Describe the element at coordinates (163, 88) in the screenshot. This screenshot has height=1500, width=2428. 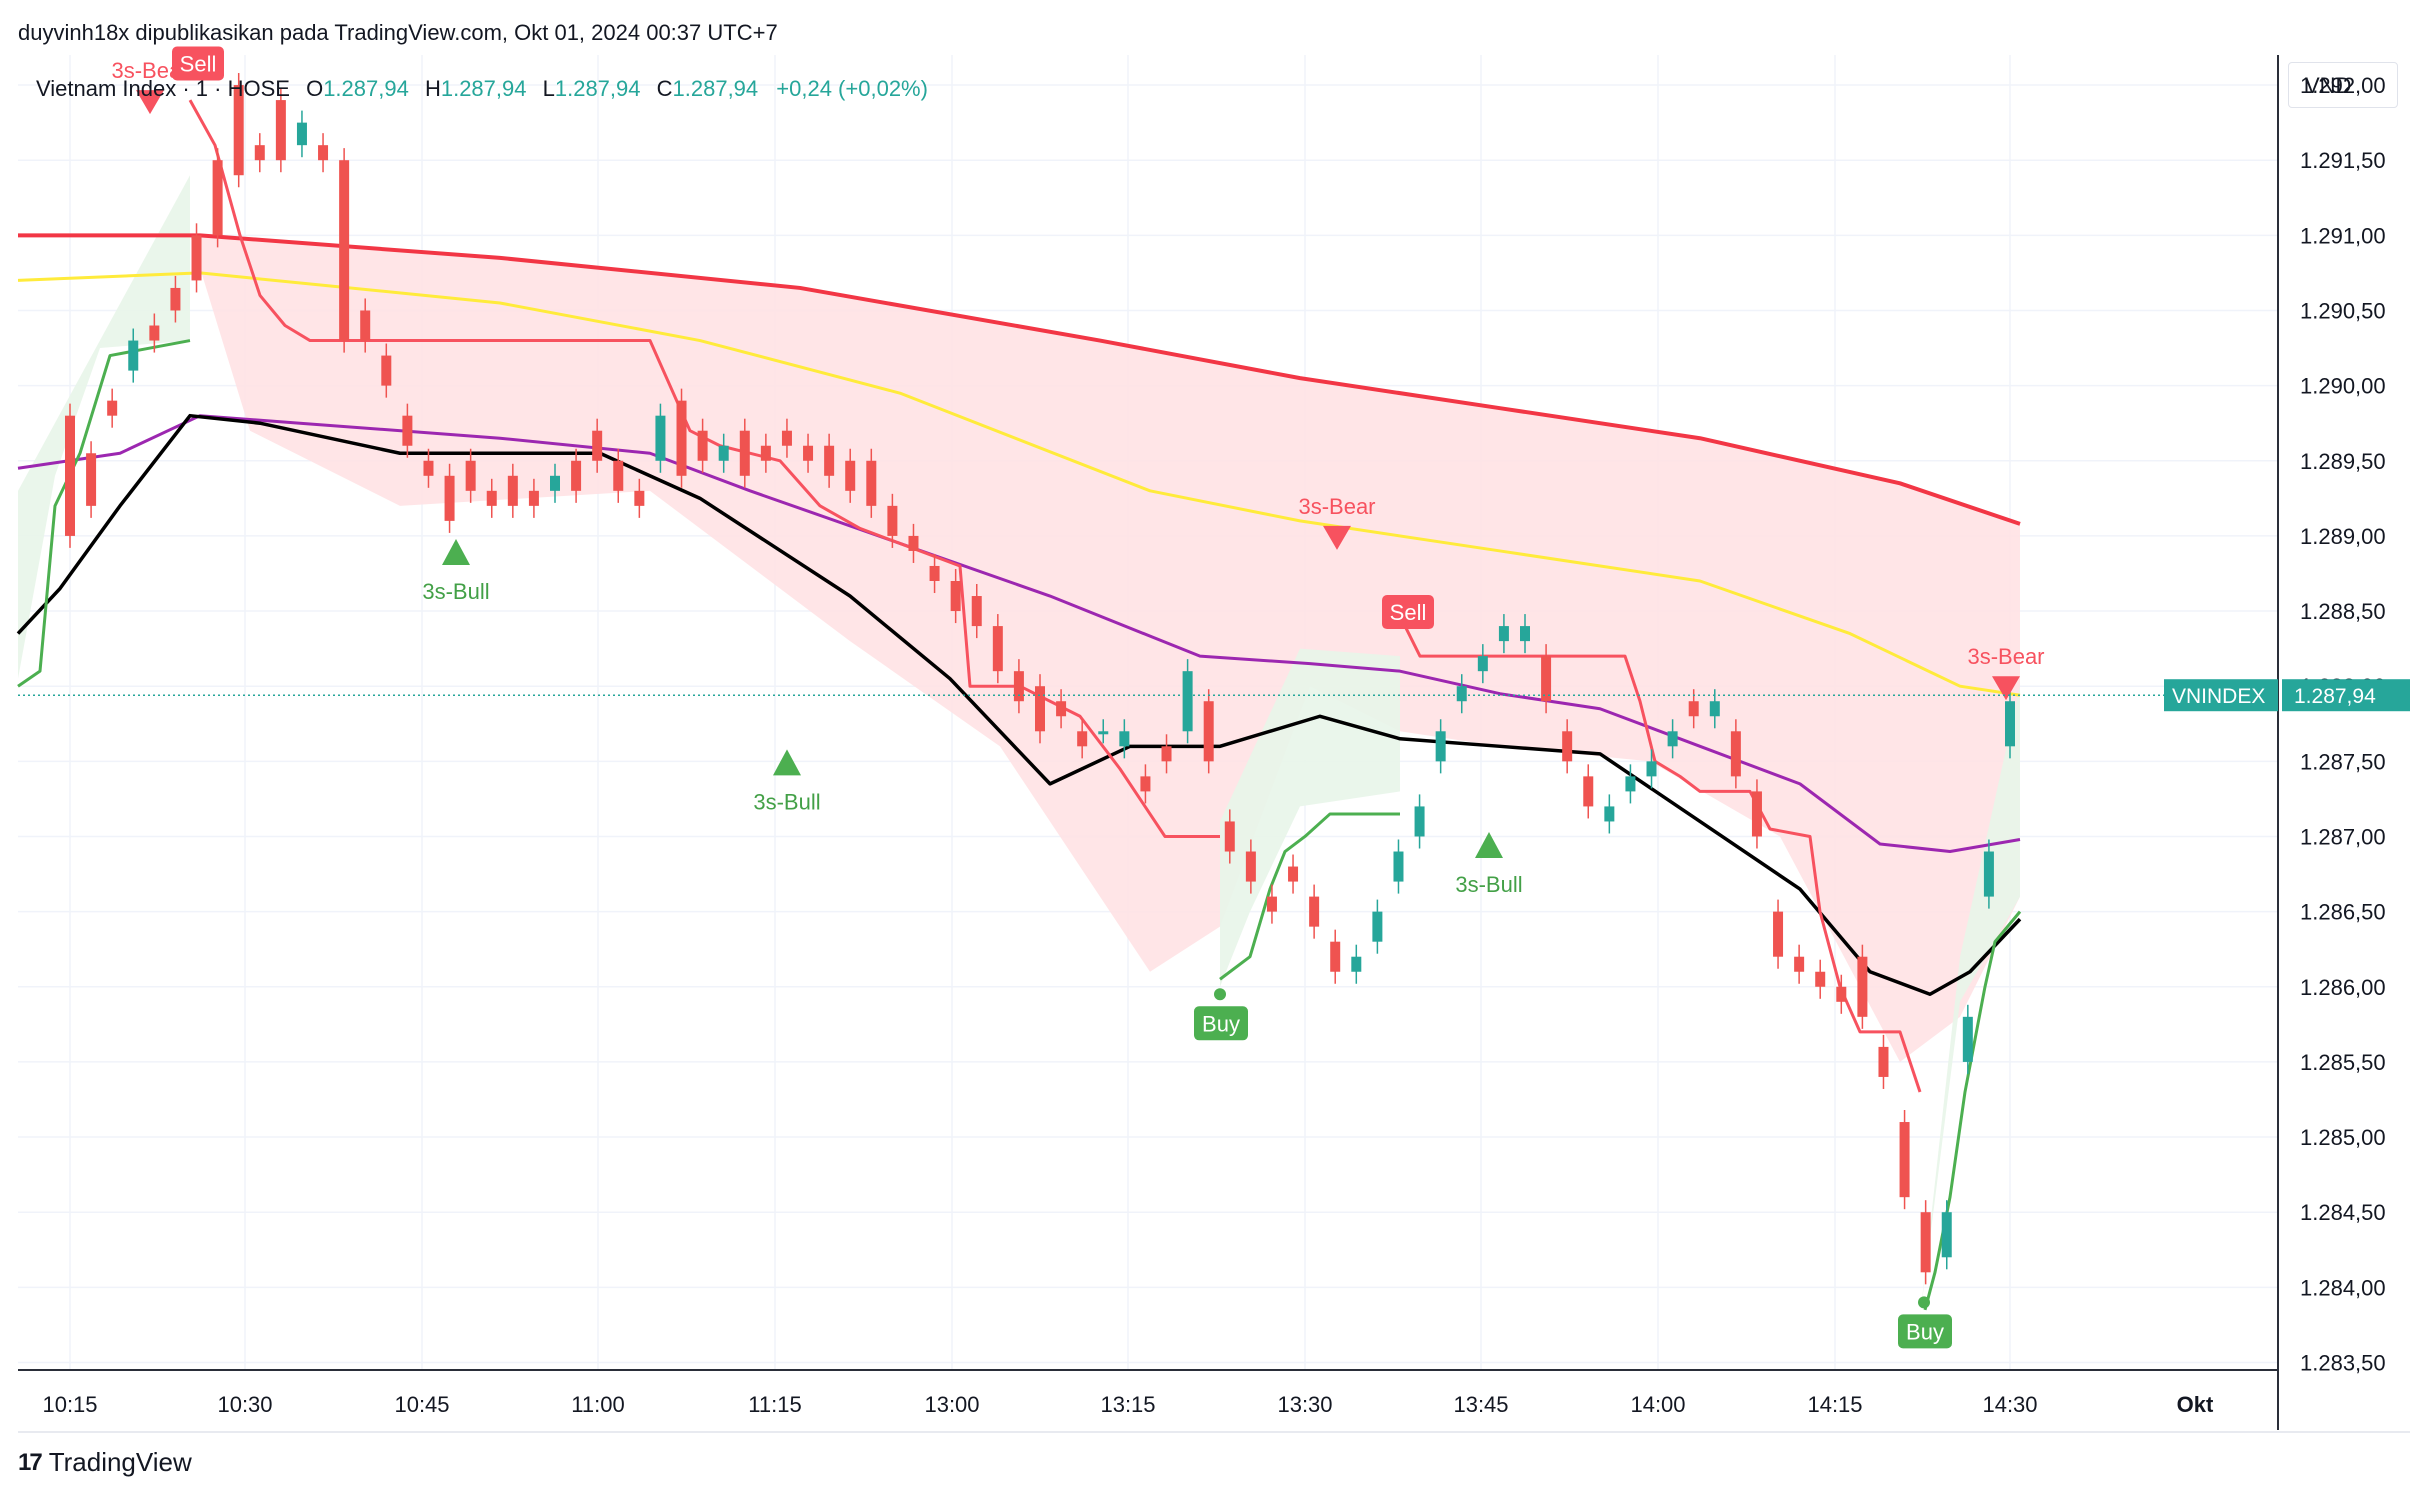
I see `symbol-name: Vietnam Index · 1 · HOSE` at that location.